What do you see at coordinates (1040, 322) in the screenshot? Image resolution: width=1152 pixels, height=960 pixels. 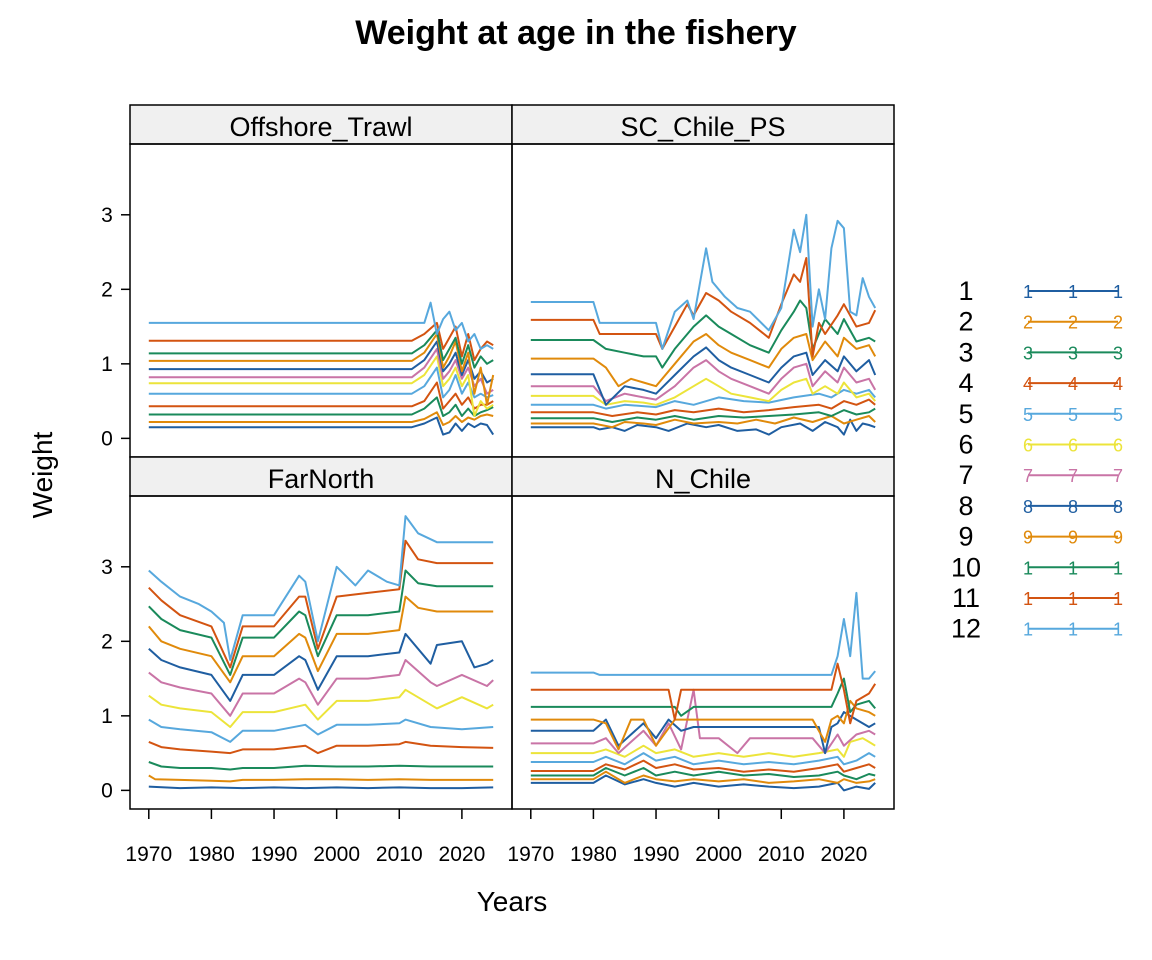 I see `legend-item-2: 2 2 2 2` at bounding box center [1040, 322].